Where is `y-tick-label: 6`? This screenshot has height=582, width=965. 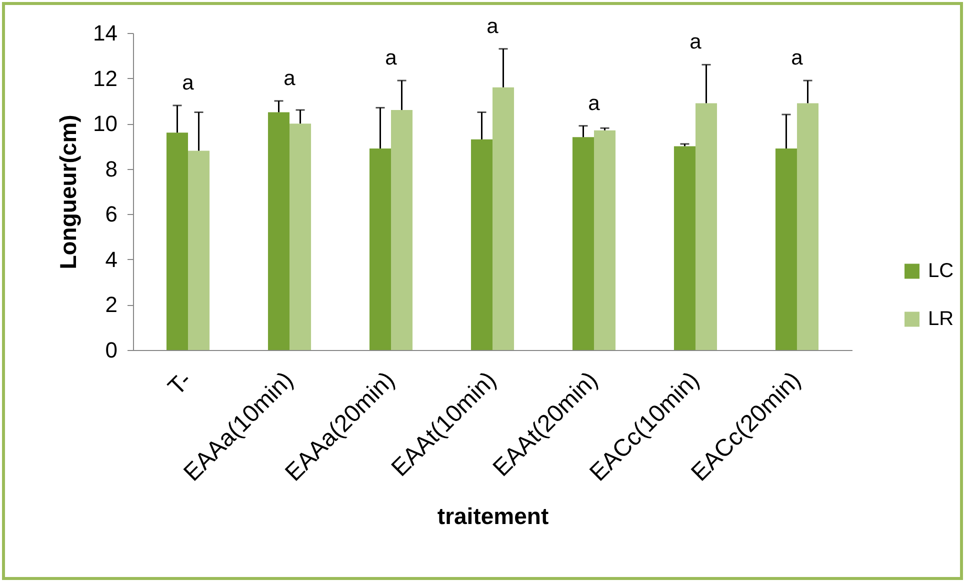
y-tick-label: 6 is located at coordinates (111, 214).